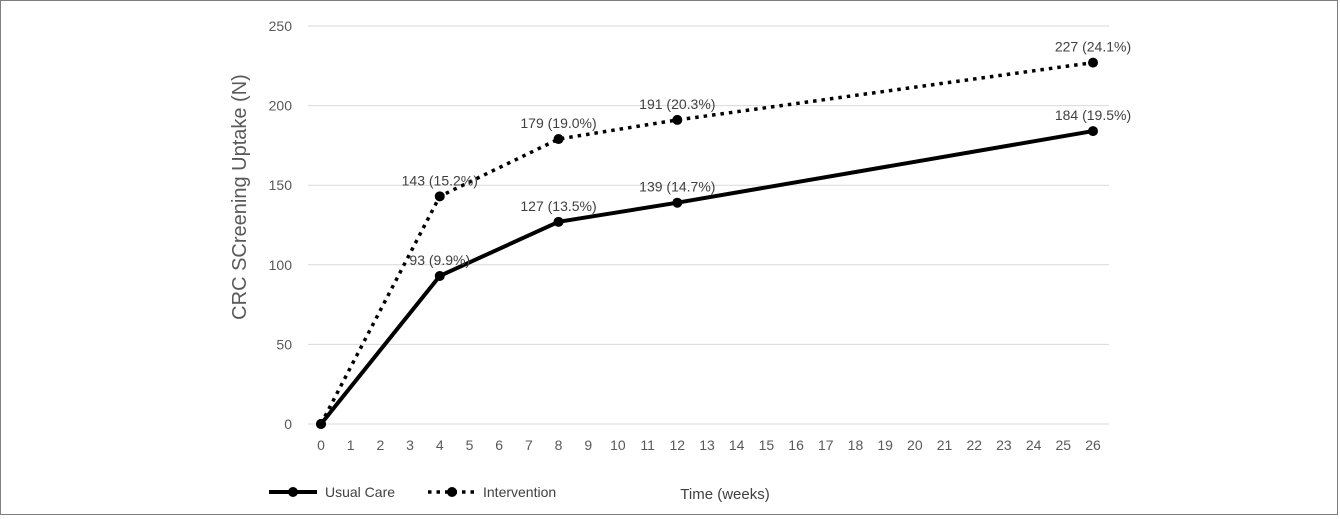 Image resolution: width=1340 pixels, height=519 pixels. I want to click on x-tick-label: 25, so click(1064, 445).